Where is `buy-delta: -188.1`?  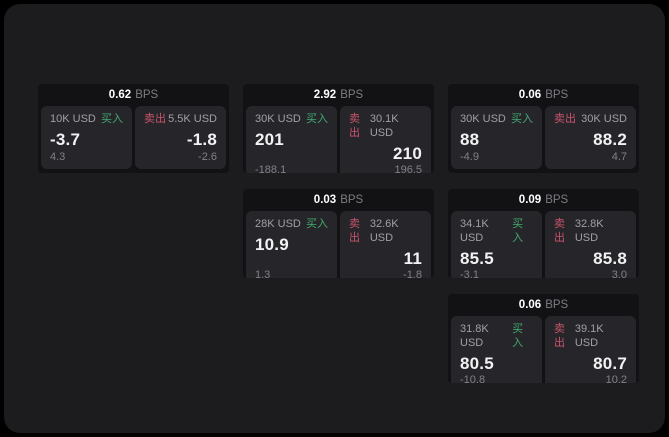 buy-delta: -188.1 is located at coordinates (271, 168).